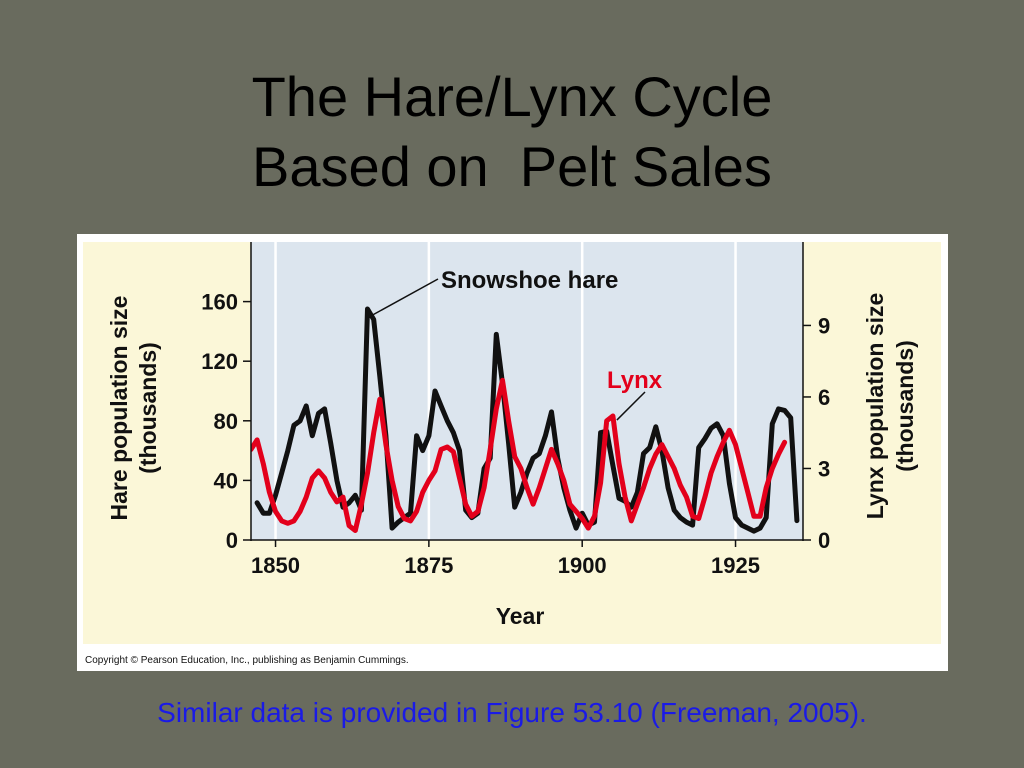  What do you see at coordinates (520, 616) in the screenshot?
I see `x-axis-title: Year` at bounding box center [520, 616].